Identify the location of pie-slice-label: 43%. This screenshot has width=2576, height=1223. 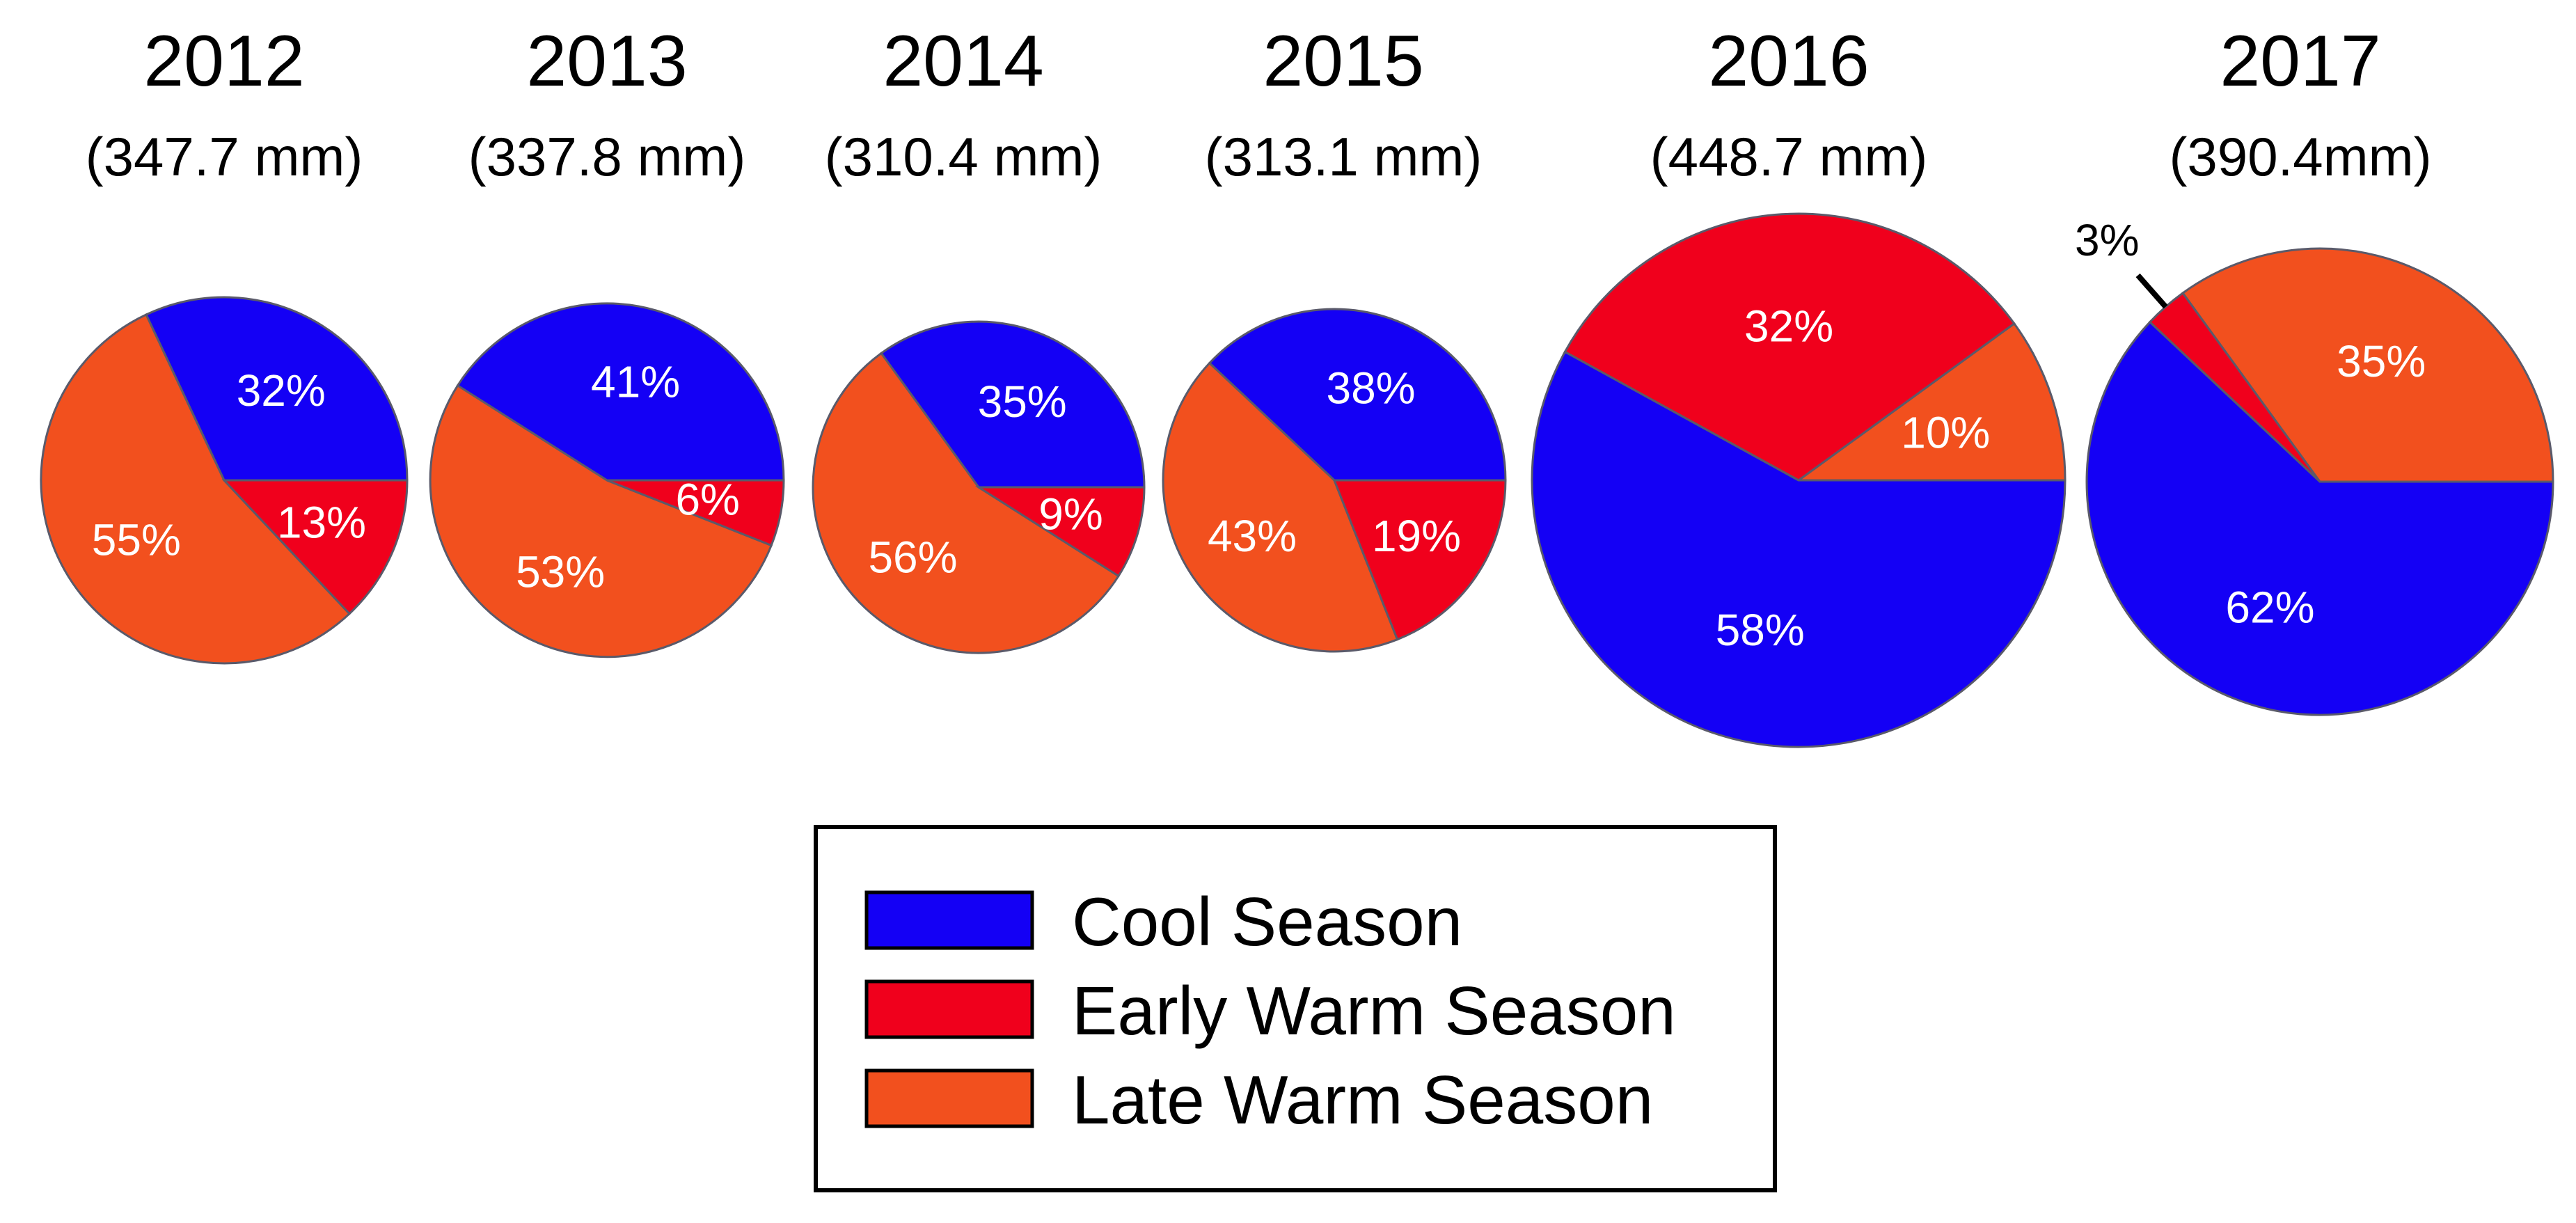
(1252, 536).